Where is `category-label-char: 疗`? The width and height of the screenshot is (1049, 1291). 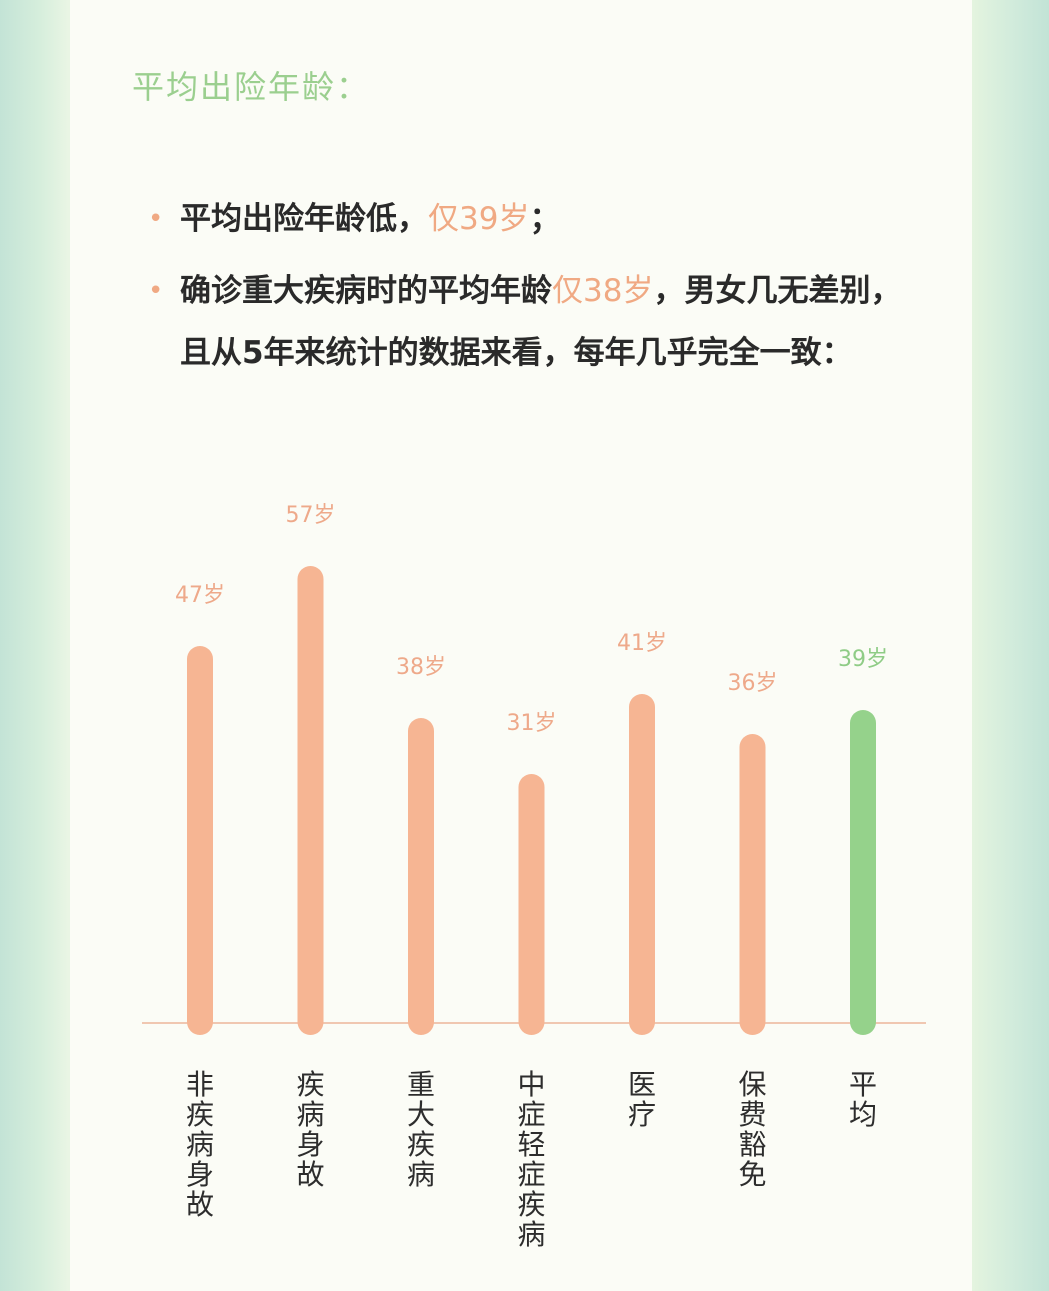
category-label-char: 疗 is located at coordinates (642, 1114).